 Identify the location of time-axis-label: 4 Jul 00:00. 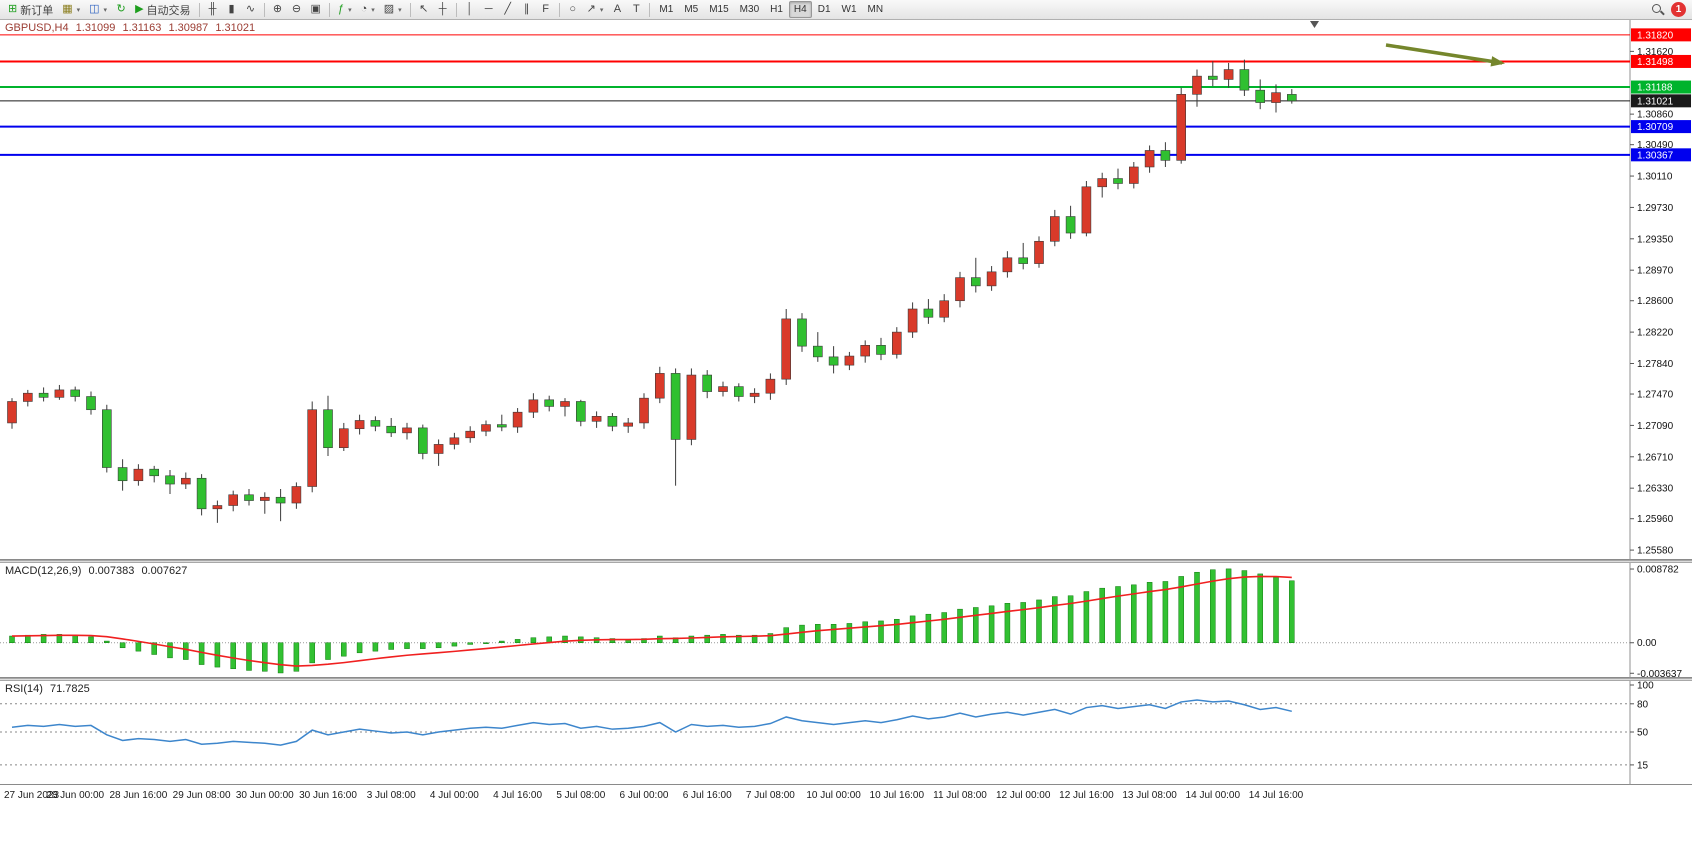
(454, 795).